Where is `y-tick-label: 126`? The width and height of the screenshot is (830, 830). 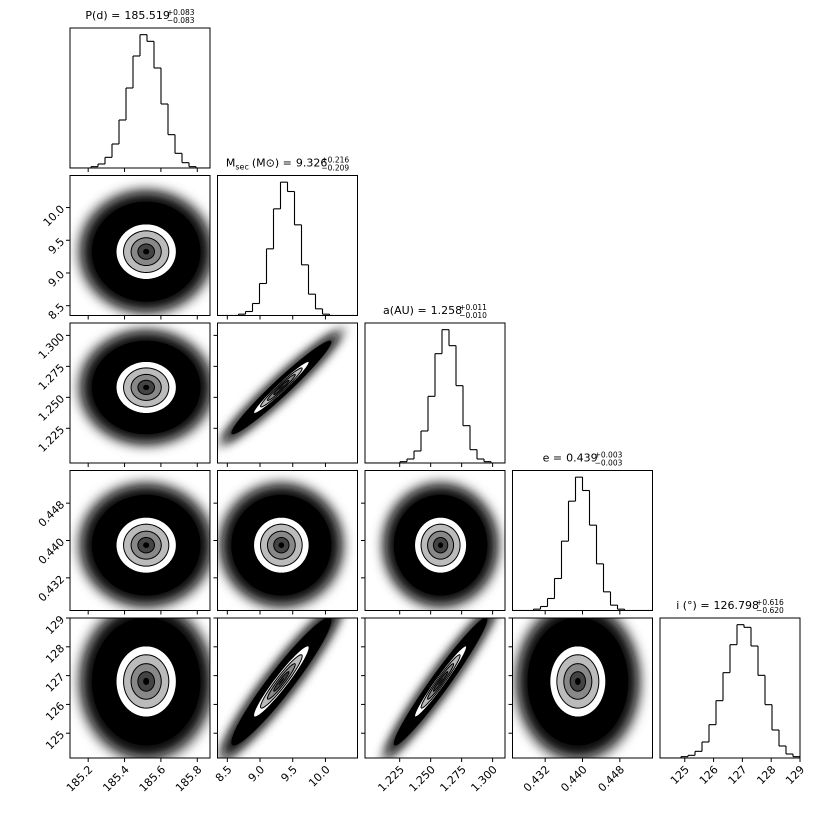
y-tick-label: 126 is located at coordinates (55, 711).